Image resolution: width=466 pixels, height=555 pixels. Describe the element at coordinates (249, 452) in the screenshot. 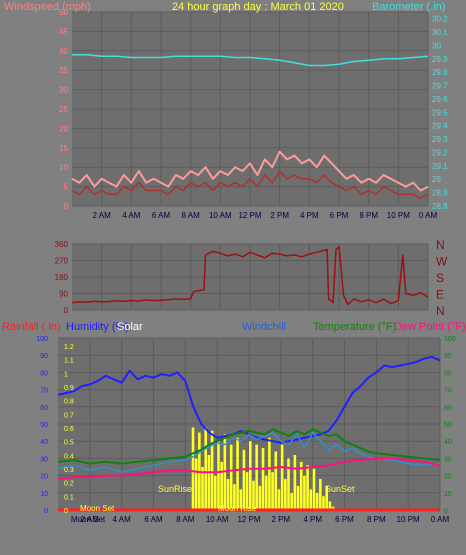

I see `series-windchill-line` at that location.